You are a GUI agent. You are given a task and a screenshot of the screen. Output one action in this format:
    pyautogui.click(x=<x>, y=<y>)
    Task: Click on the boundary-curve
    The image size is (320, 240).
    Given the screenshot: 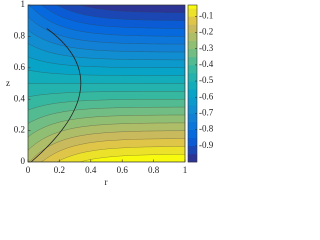 What is the action you would take?
    pyautogui.click(x=56, y=95)
    